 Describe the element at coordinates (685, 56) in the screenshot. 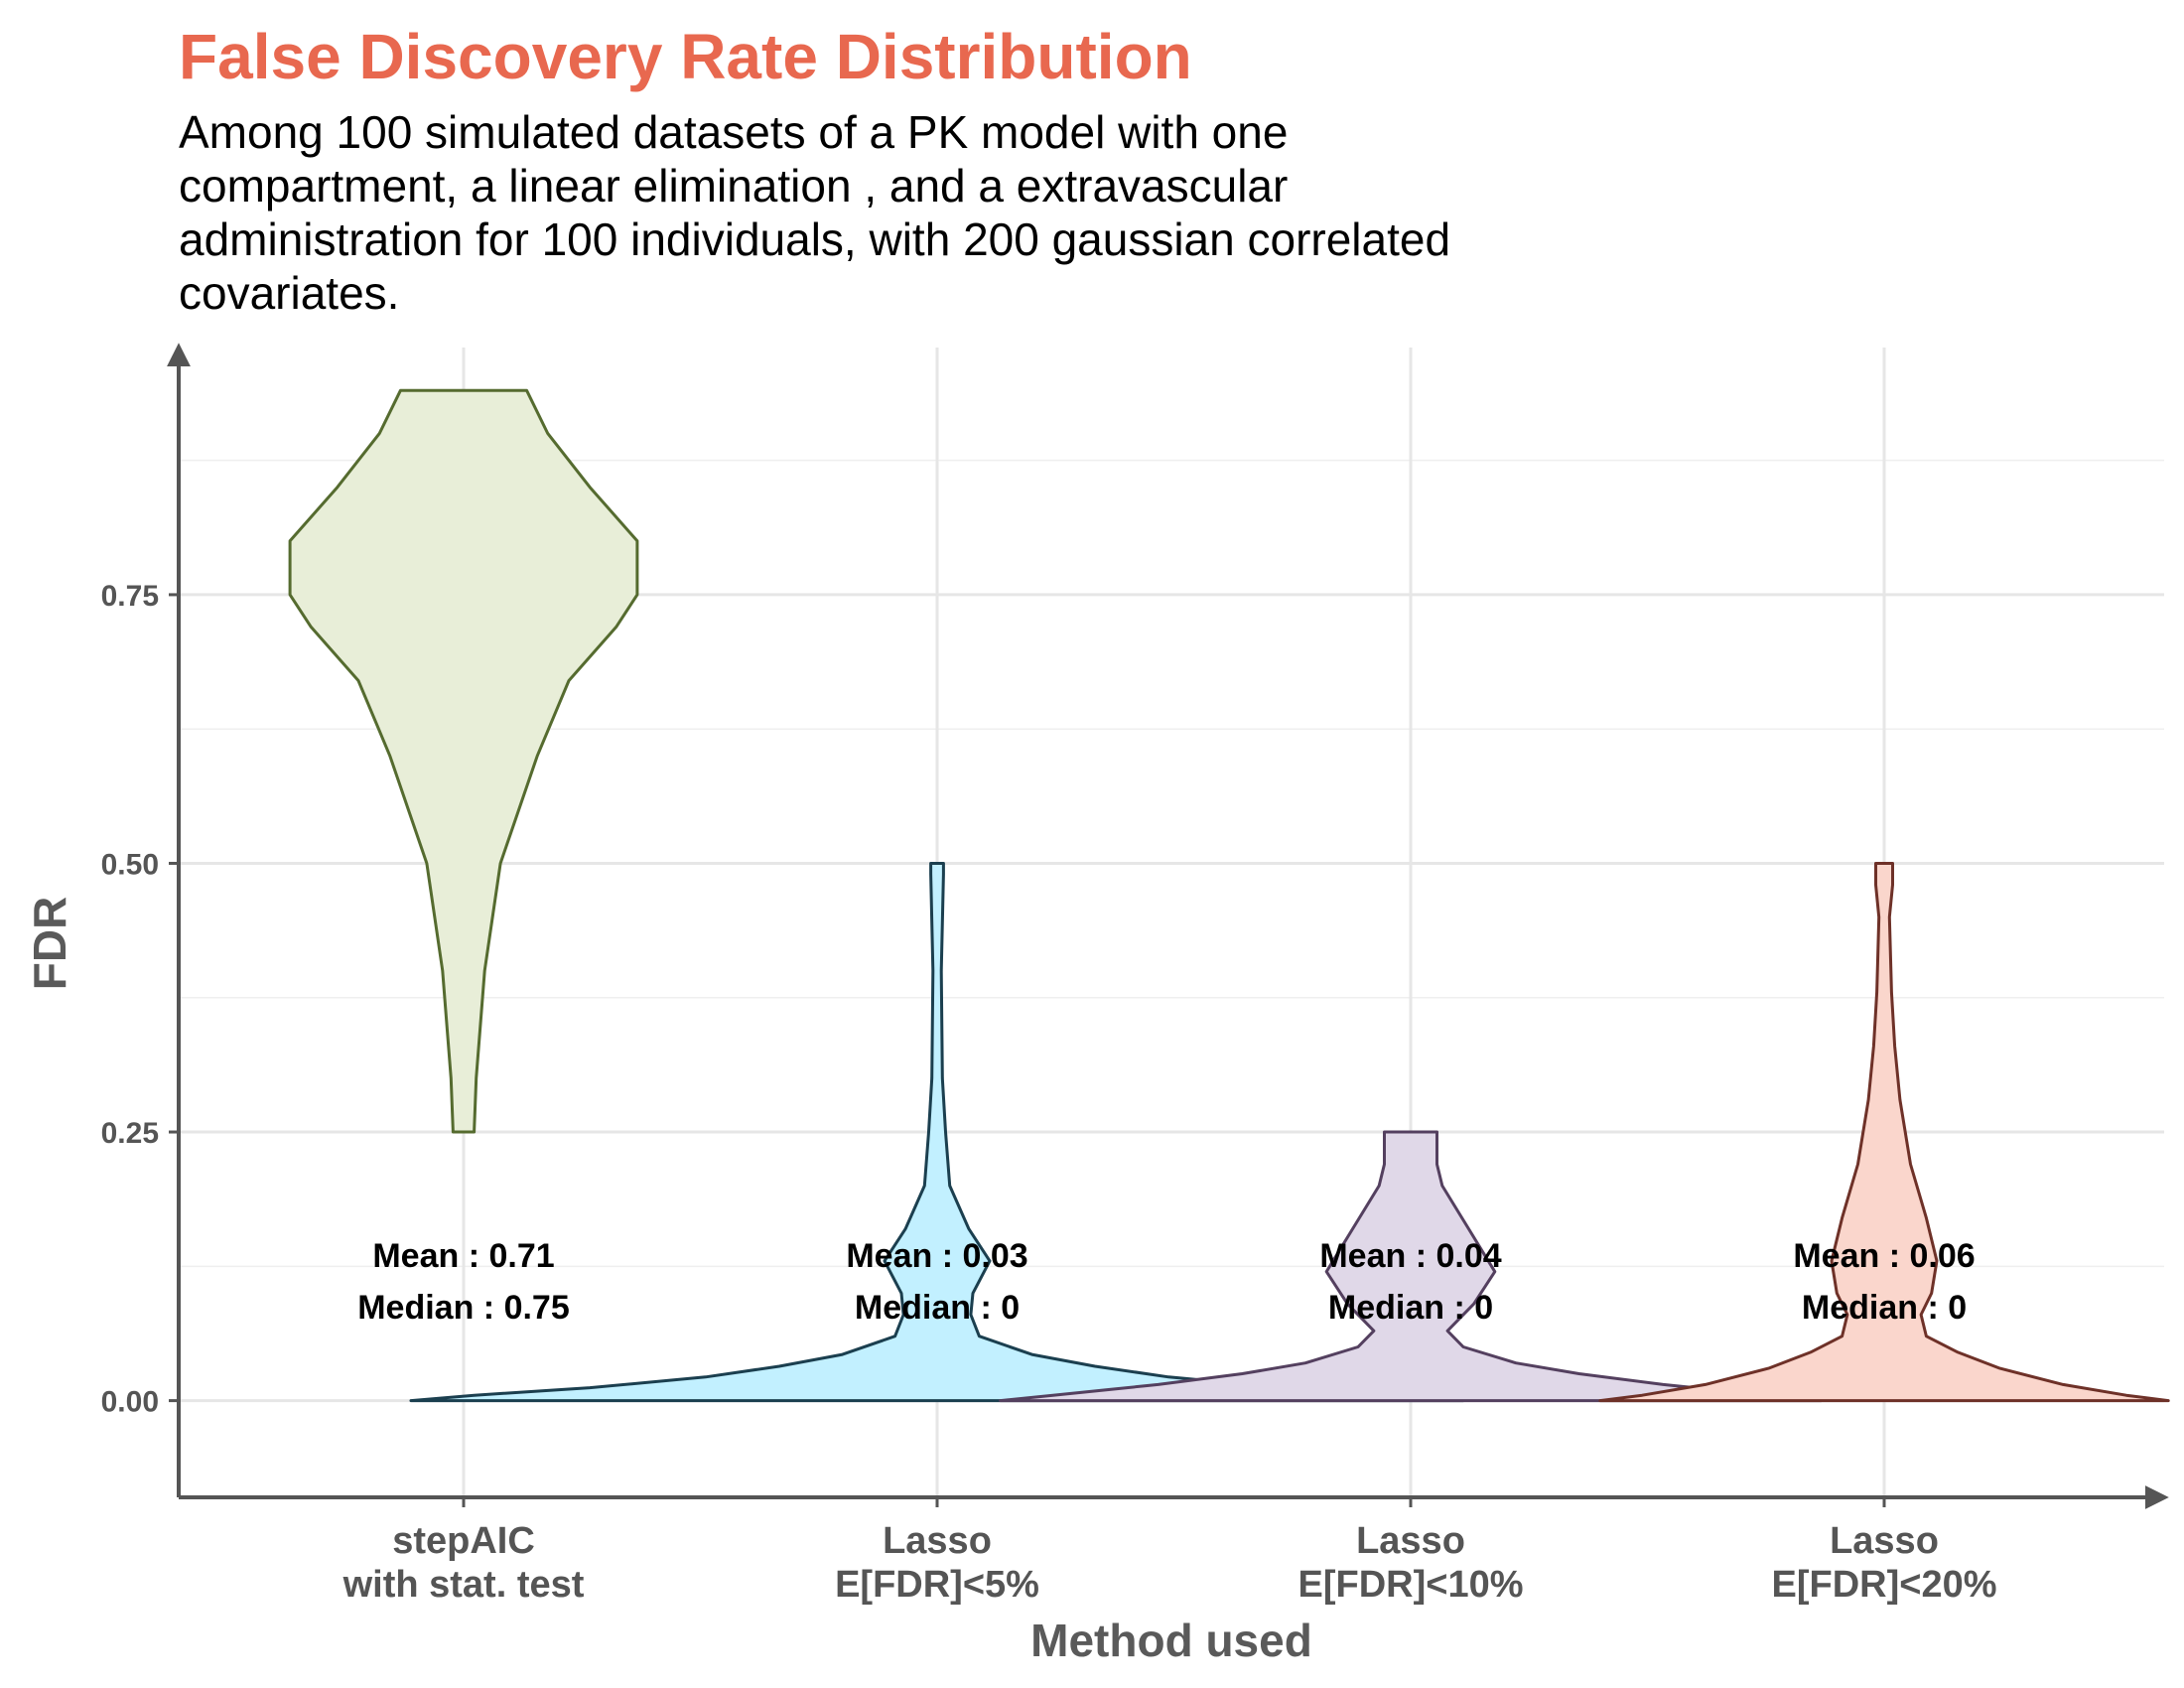

I see `chart-title: False Discovery Rate Distribution` at that location.